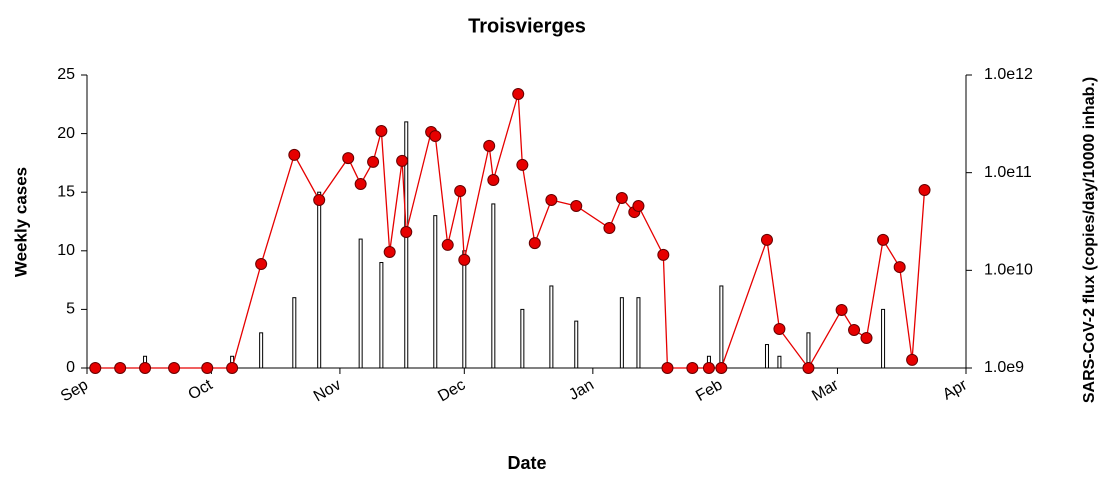 This screenshot has width=1106, height=481. What do you see at coordinates (526, 463) in the screenshot?
I see `x-axis-title: Date` at bounding box center [526, 463].